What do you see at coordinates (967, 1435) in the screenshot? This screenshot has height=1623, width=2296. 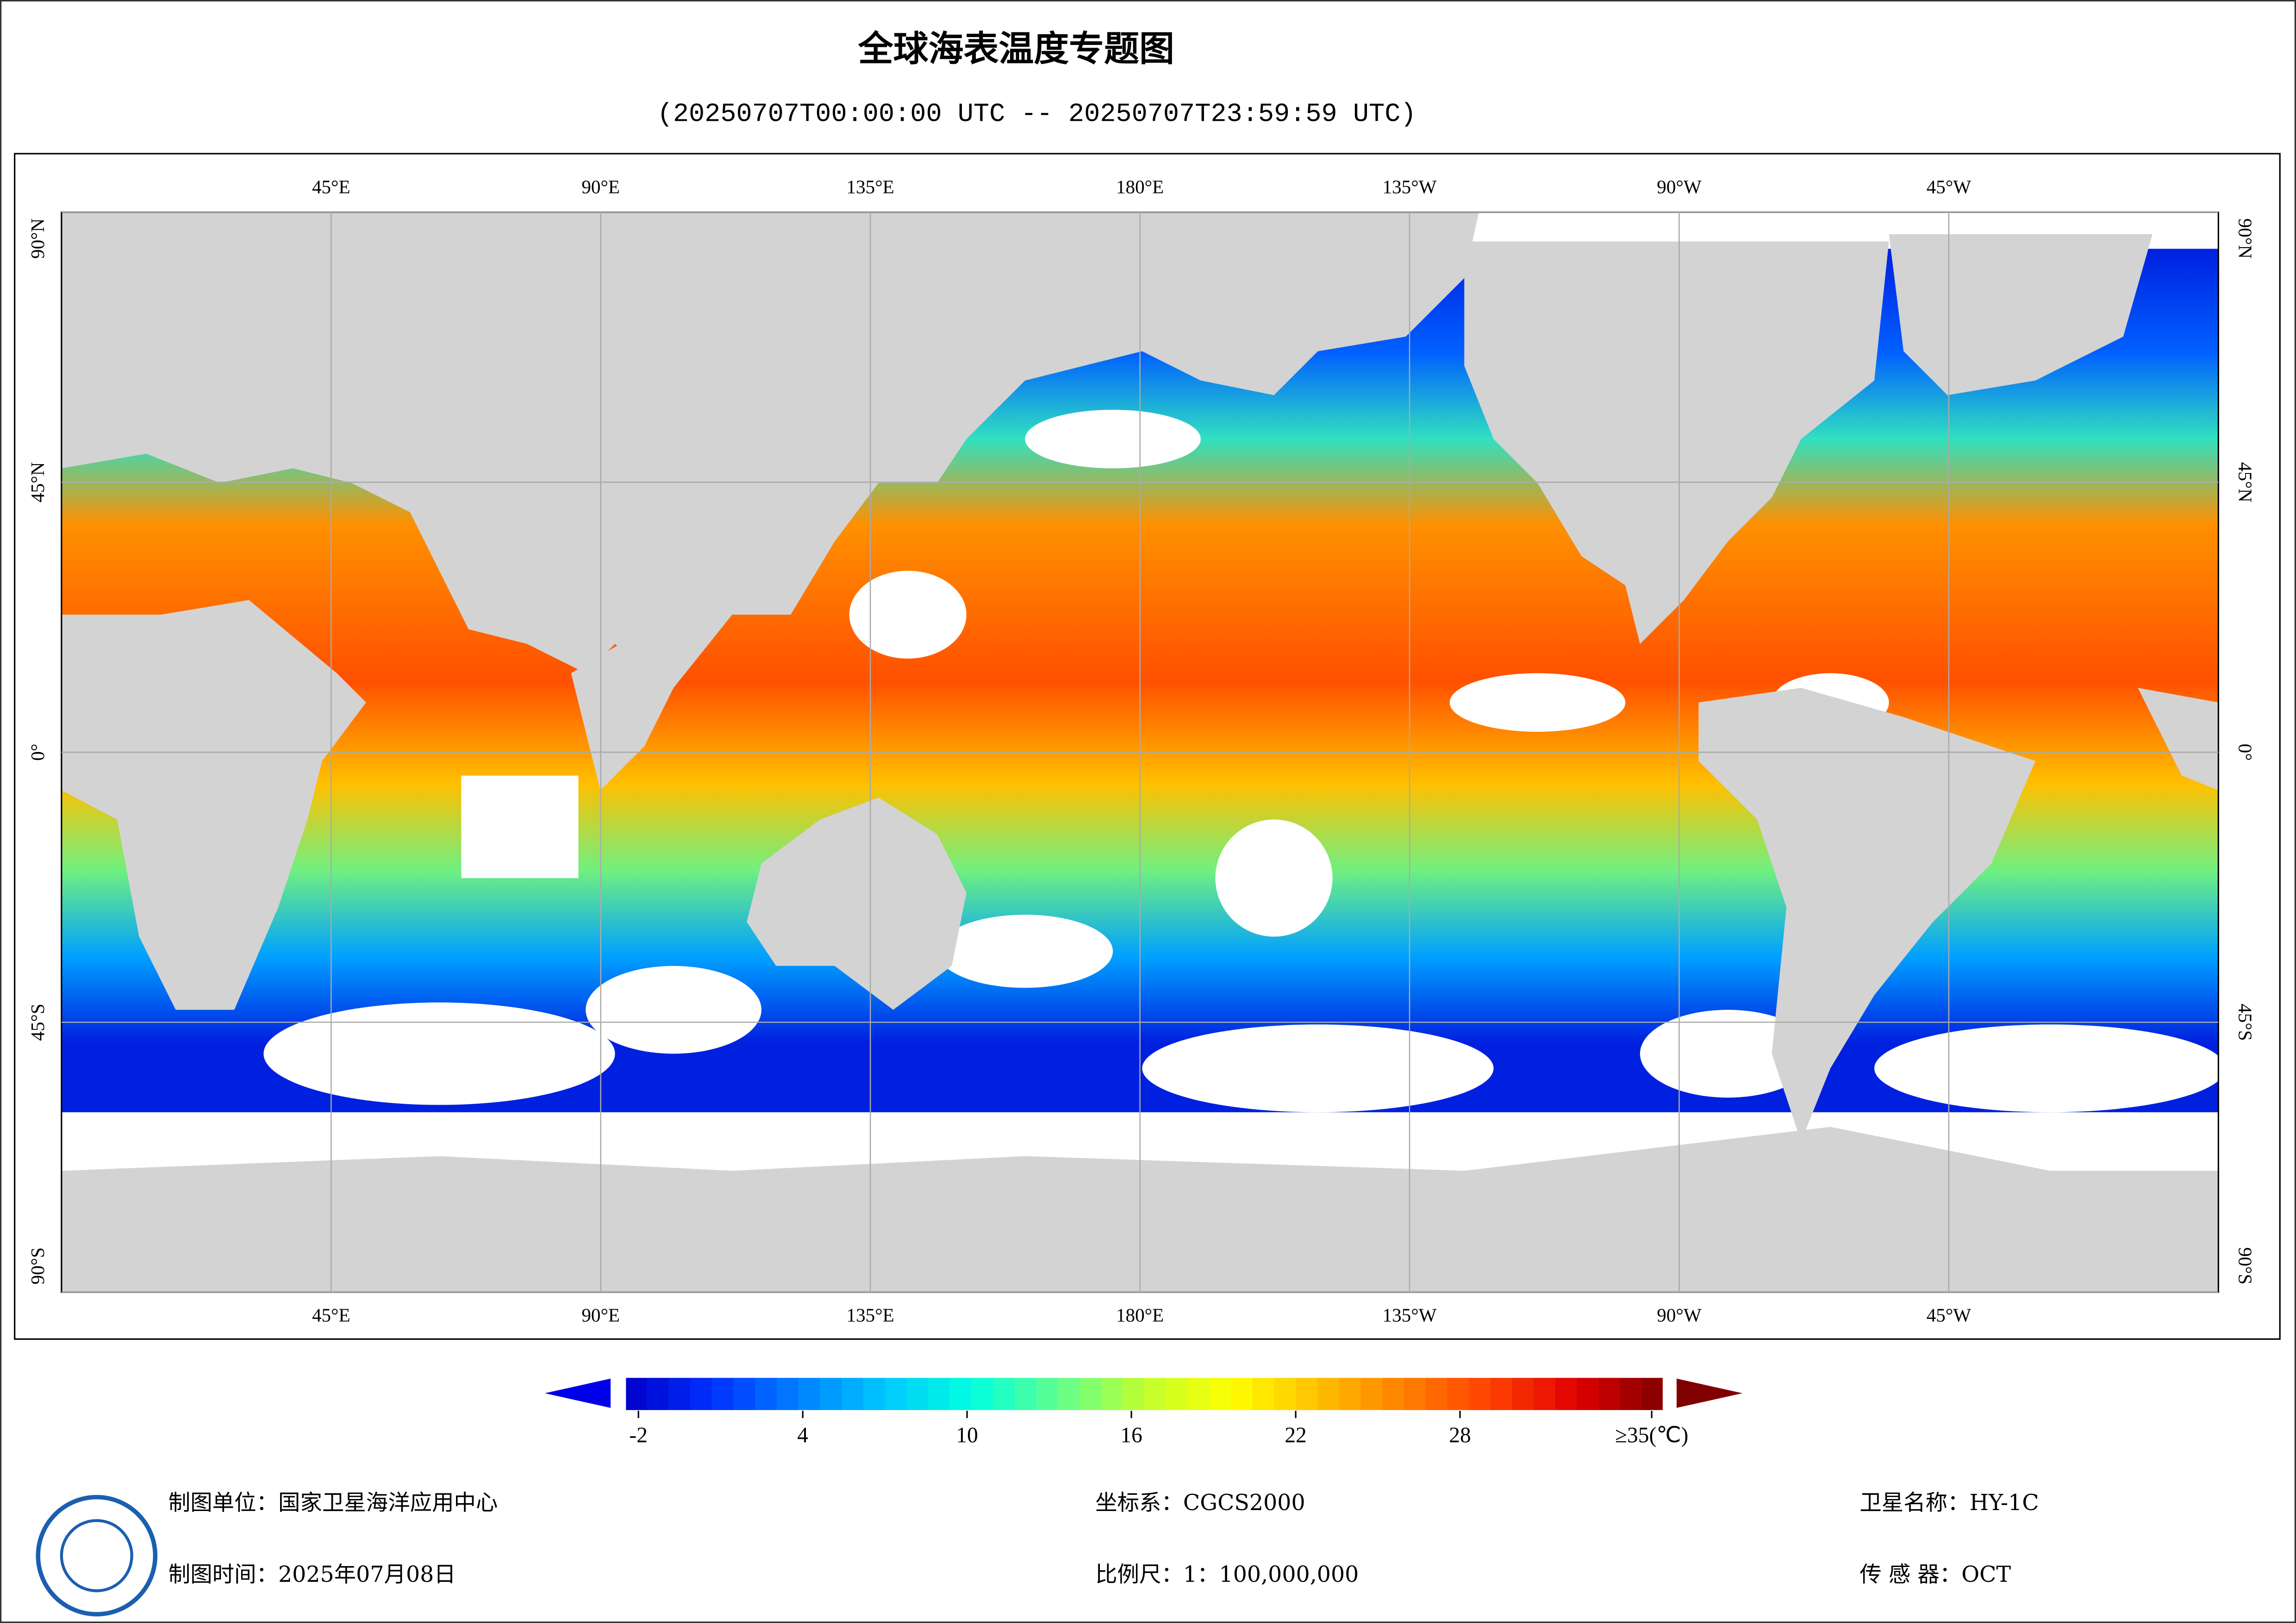 I see `colorbar-label: 10` at bounding box center [967, 1435].